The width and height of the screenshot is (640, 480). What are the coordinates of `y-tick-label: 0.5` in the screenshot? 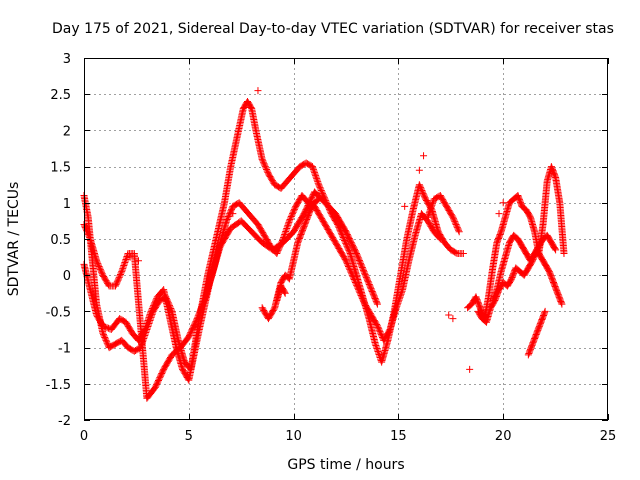 It's located at (60, 240).